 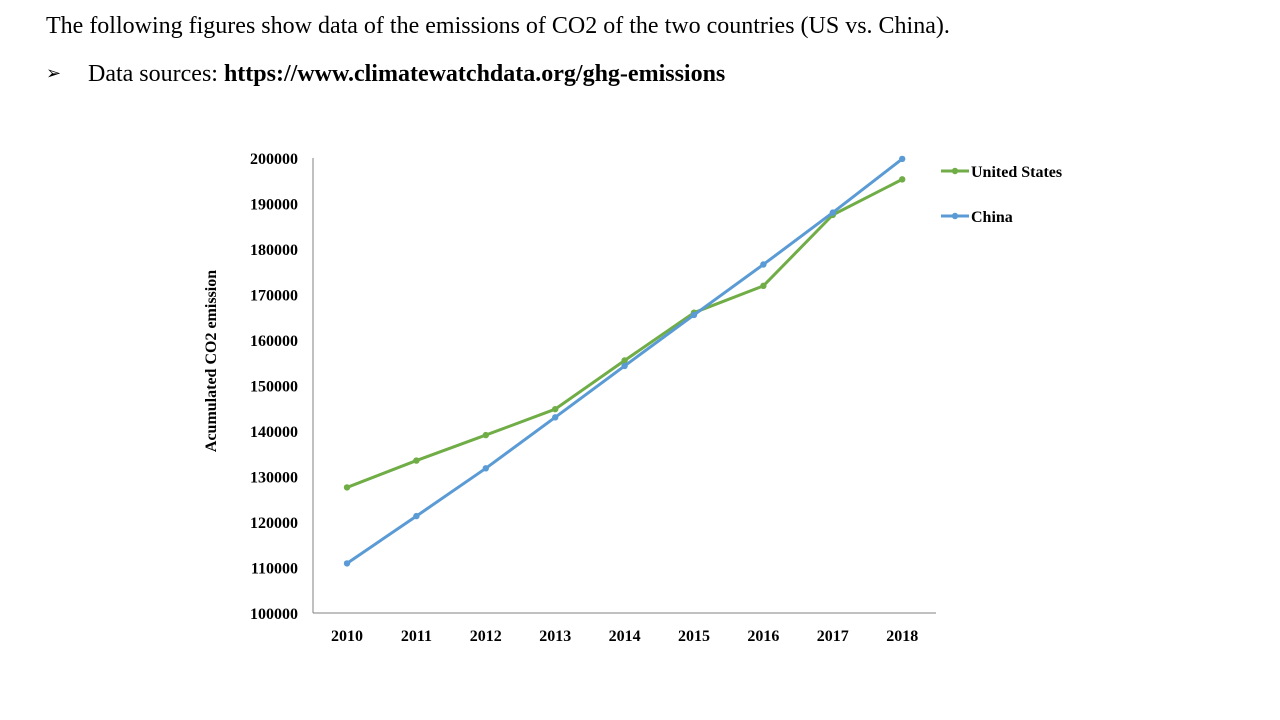 I want to click on y-tick-label: 140000, so click(x=274, y=432).